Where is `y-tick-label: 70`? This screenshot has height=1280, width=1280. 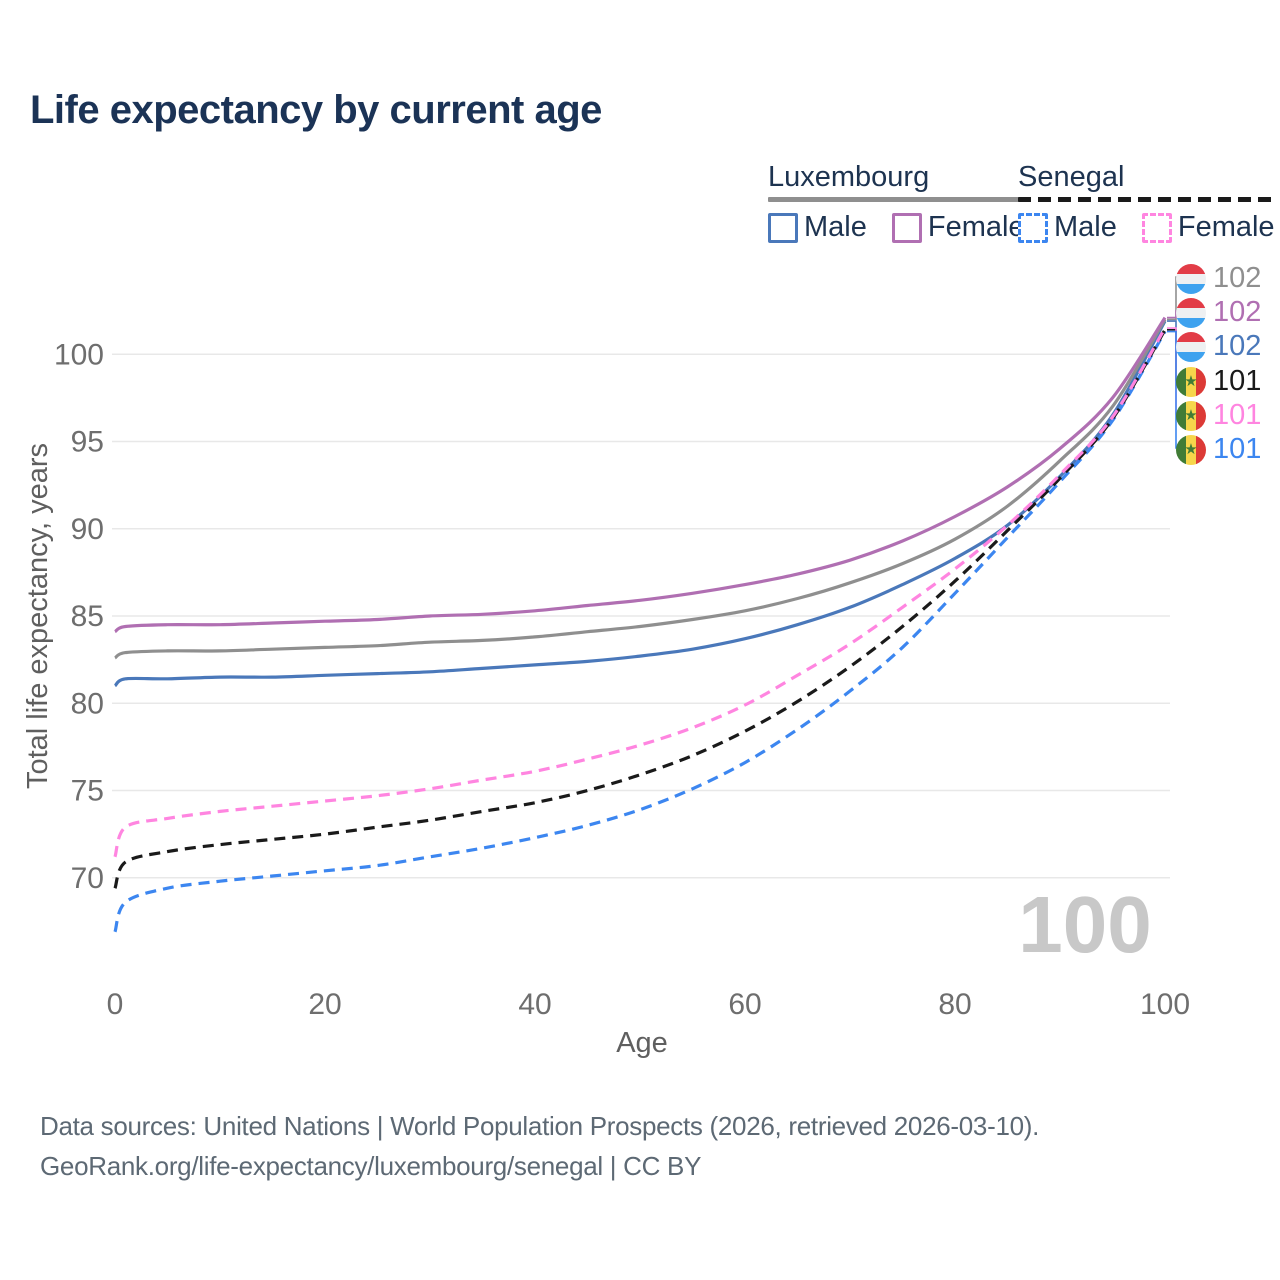 y-tick-label: 70 is located at coordinates (87, 878).